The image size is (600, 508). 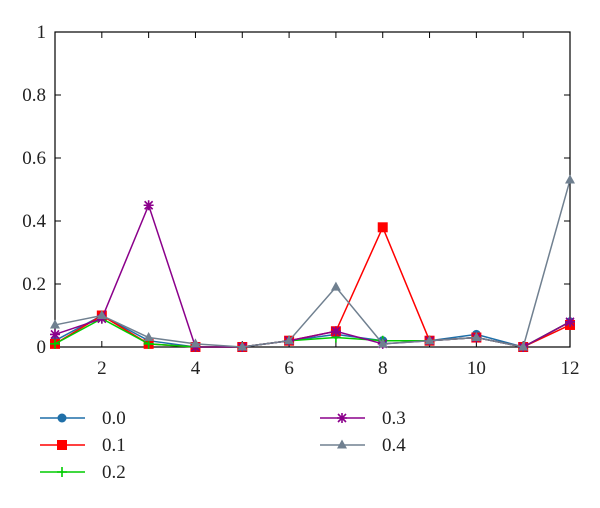 What do you see at coordinates (55, 343) in the screenshot?
I see `data-point-0.2` at bounding box center [55, 343].